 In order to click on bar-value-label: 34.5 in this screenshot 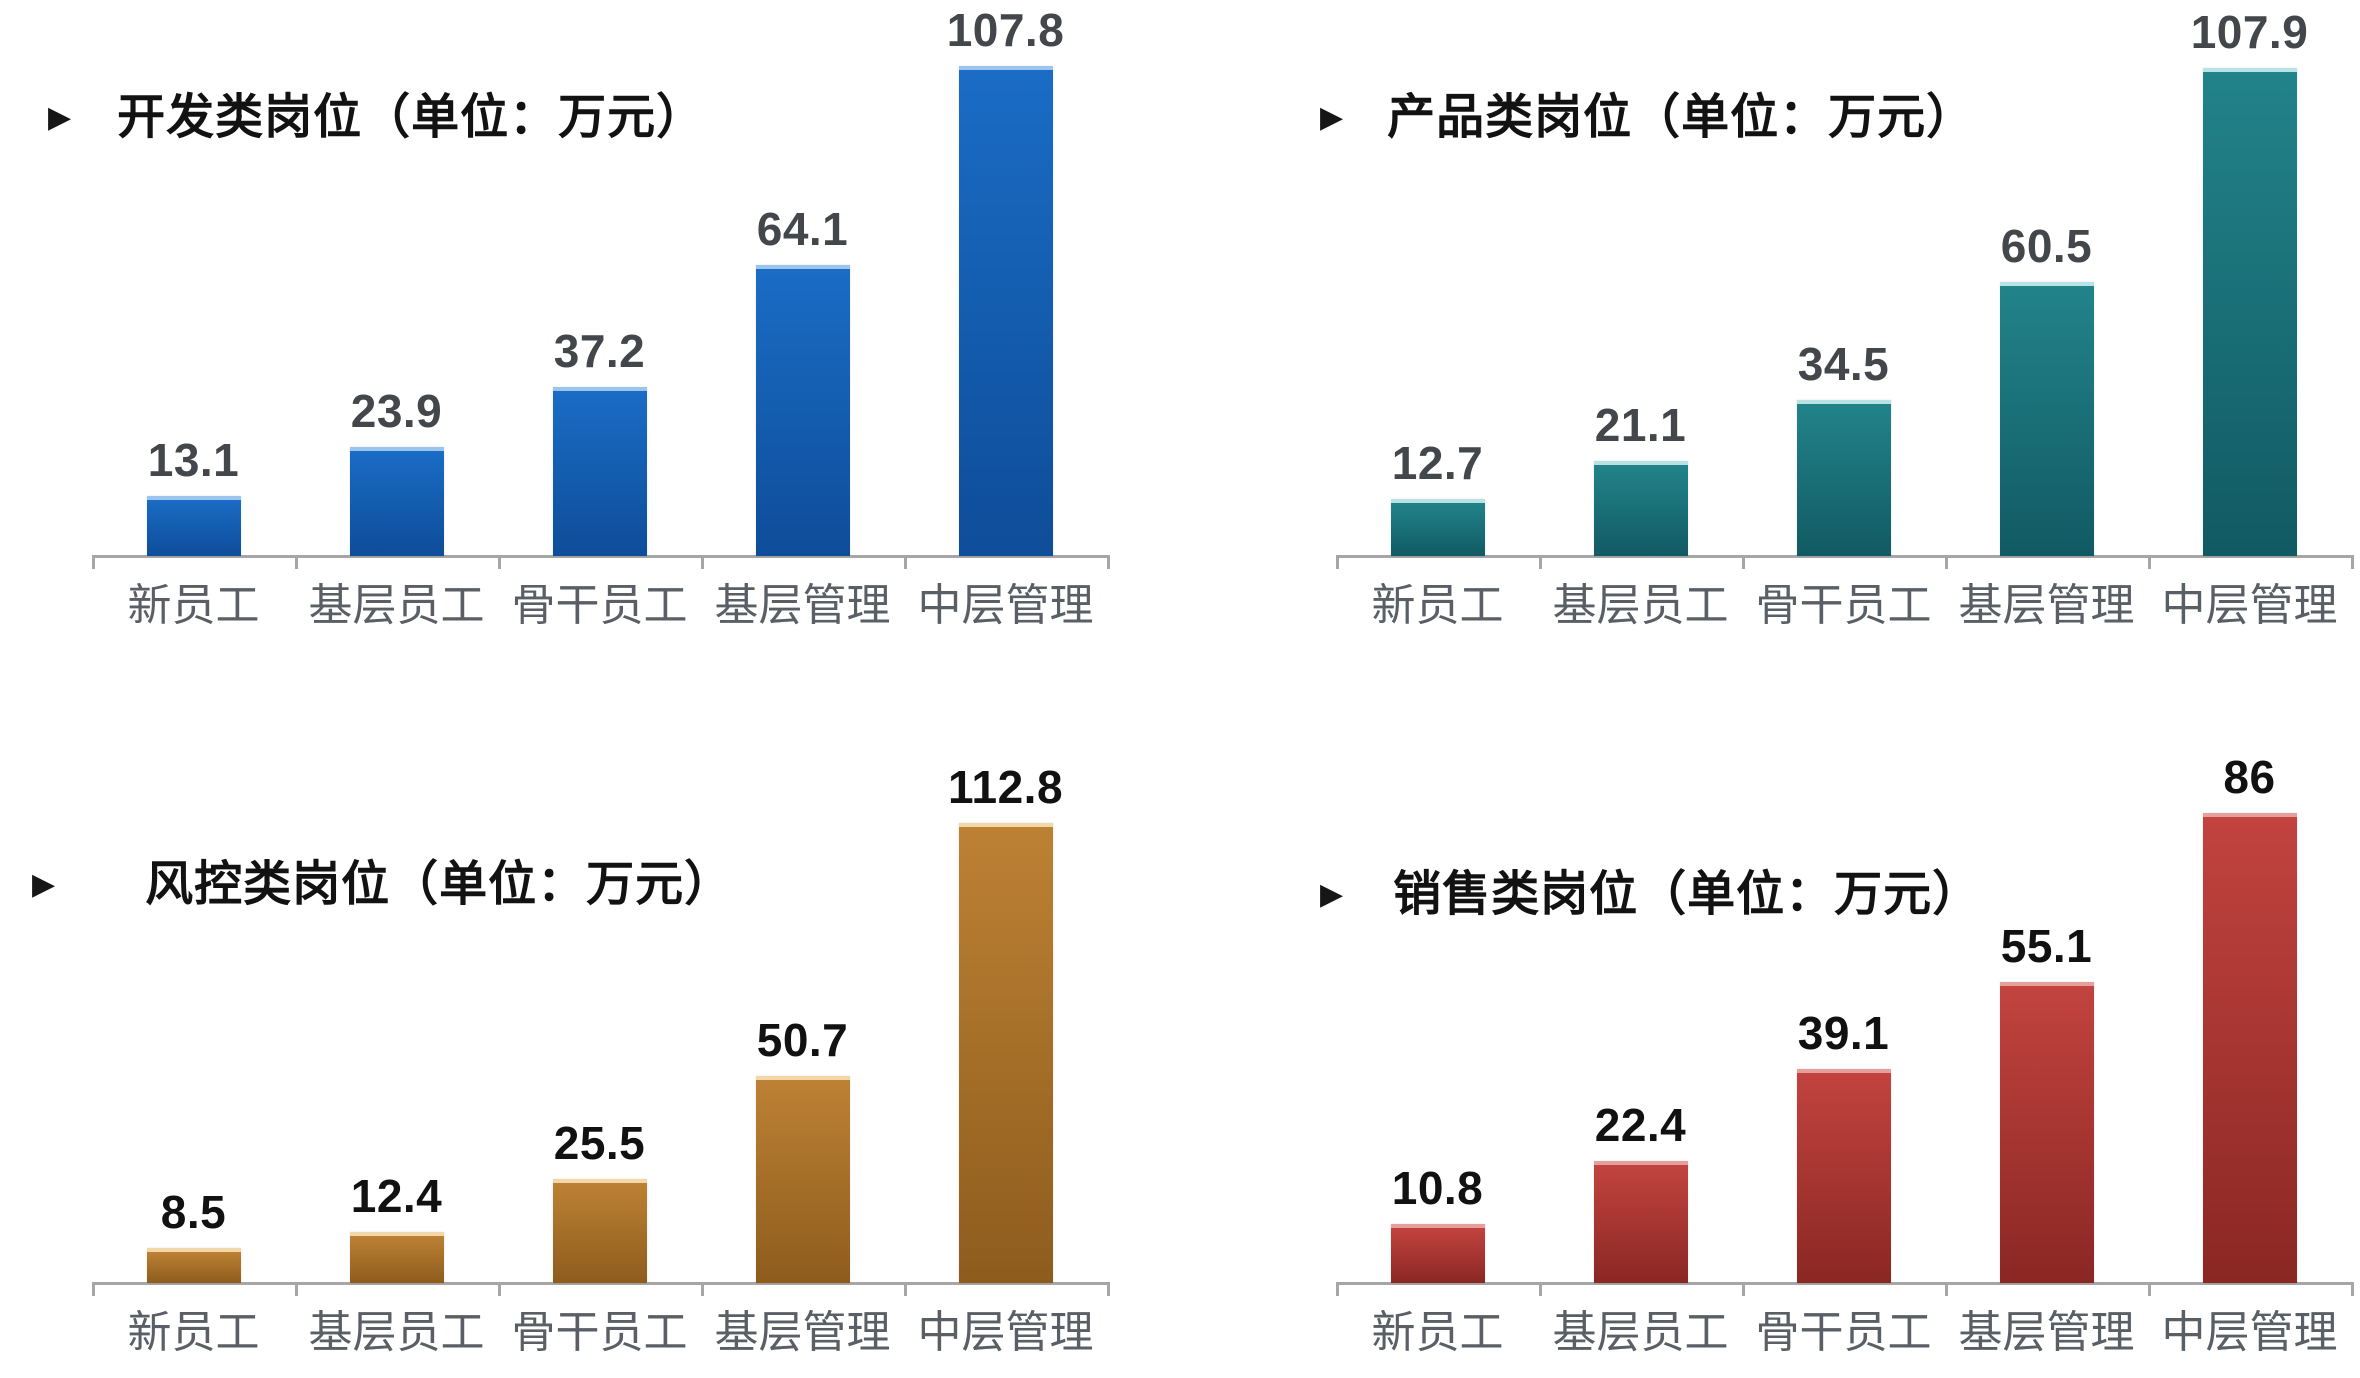, I will do `click(1843, 364)`.